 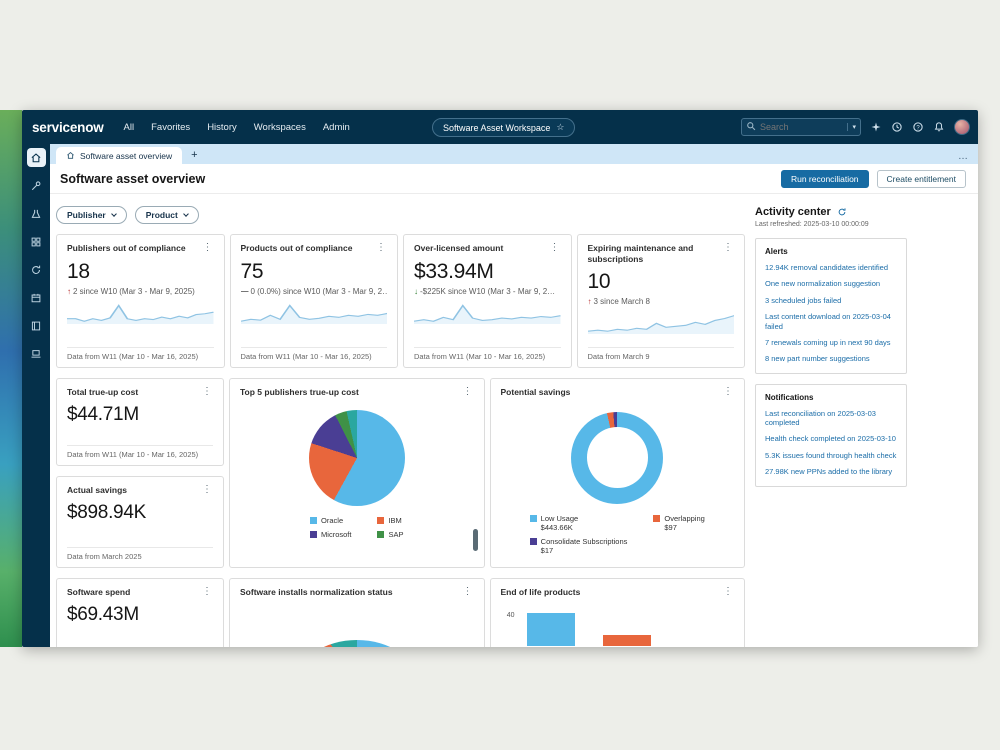 What do you see at coordinates (618, 302) in the screenshot?
I see `kpi-delta: ↑ 3 since March 8` at bounding box center [618, 302].